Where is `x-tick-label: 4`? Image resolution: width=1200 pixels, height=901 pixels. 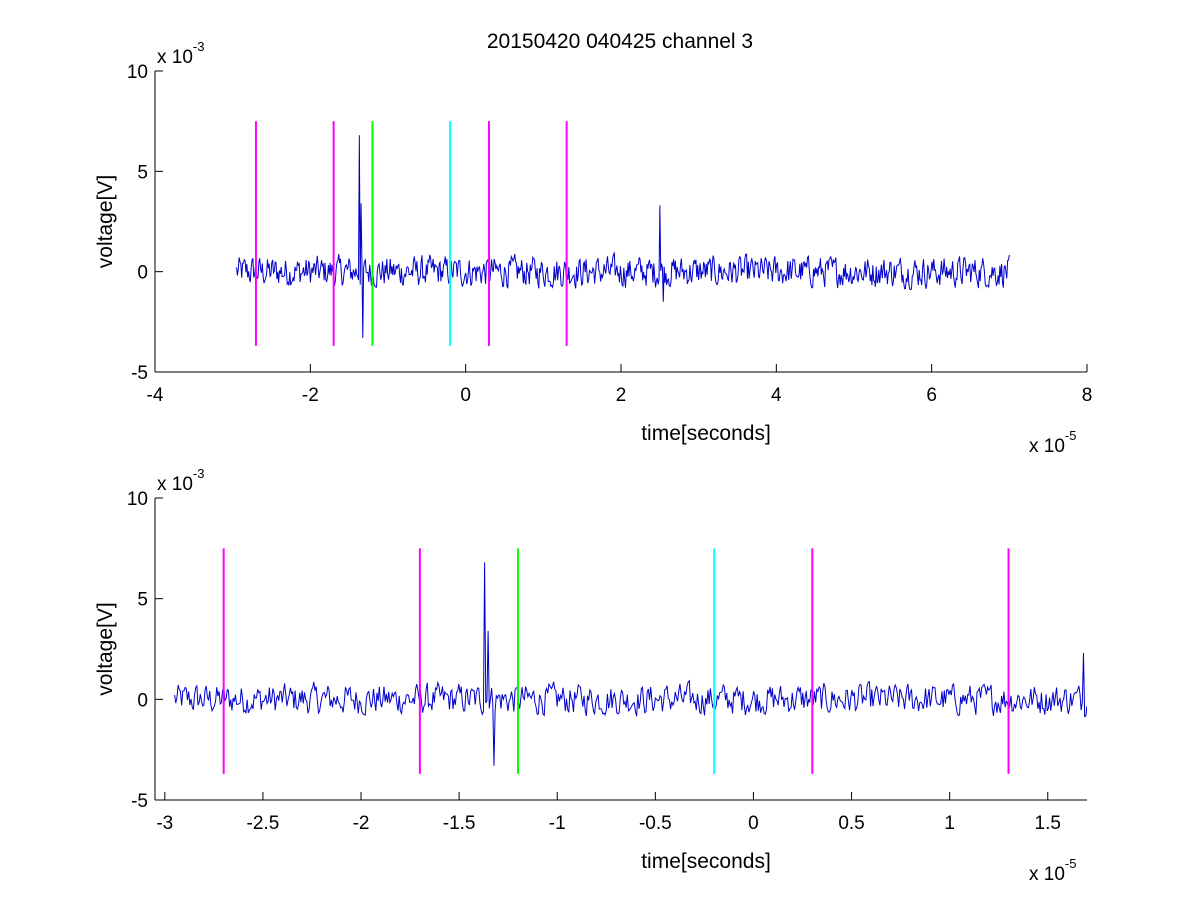
x-tick-label: 4 is located at coordinates (776, 395).